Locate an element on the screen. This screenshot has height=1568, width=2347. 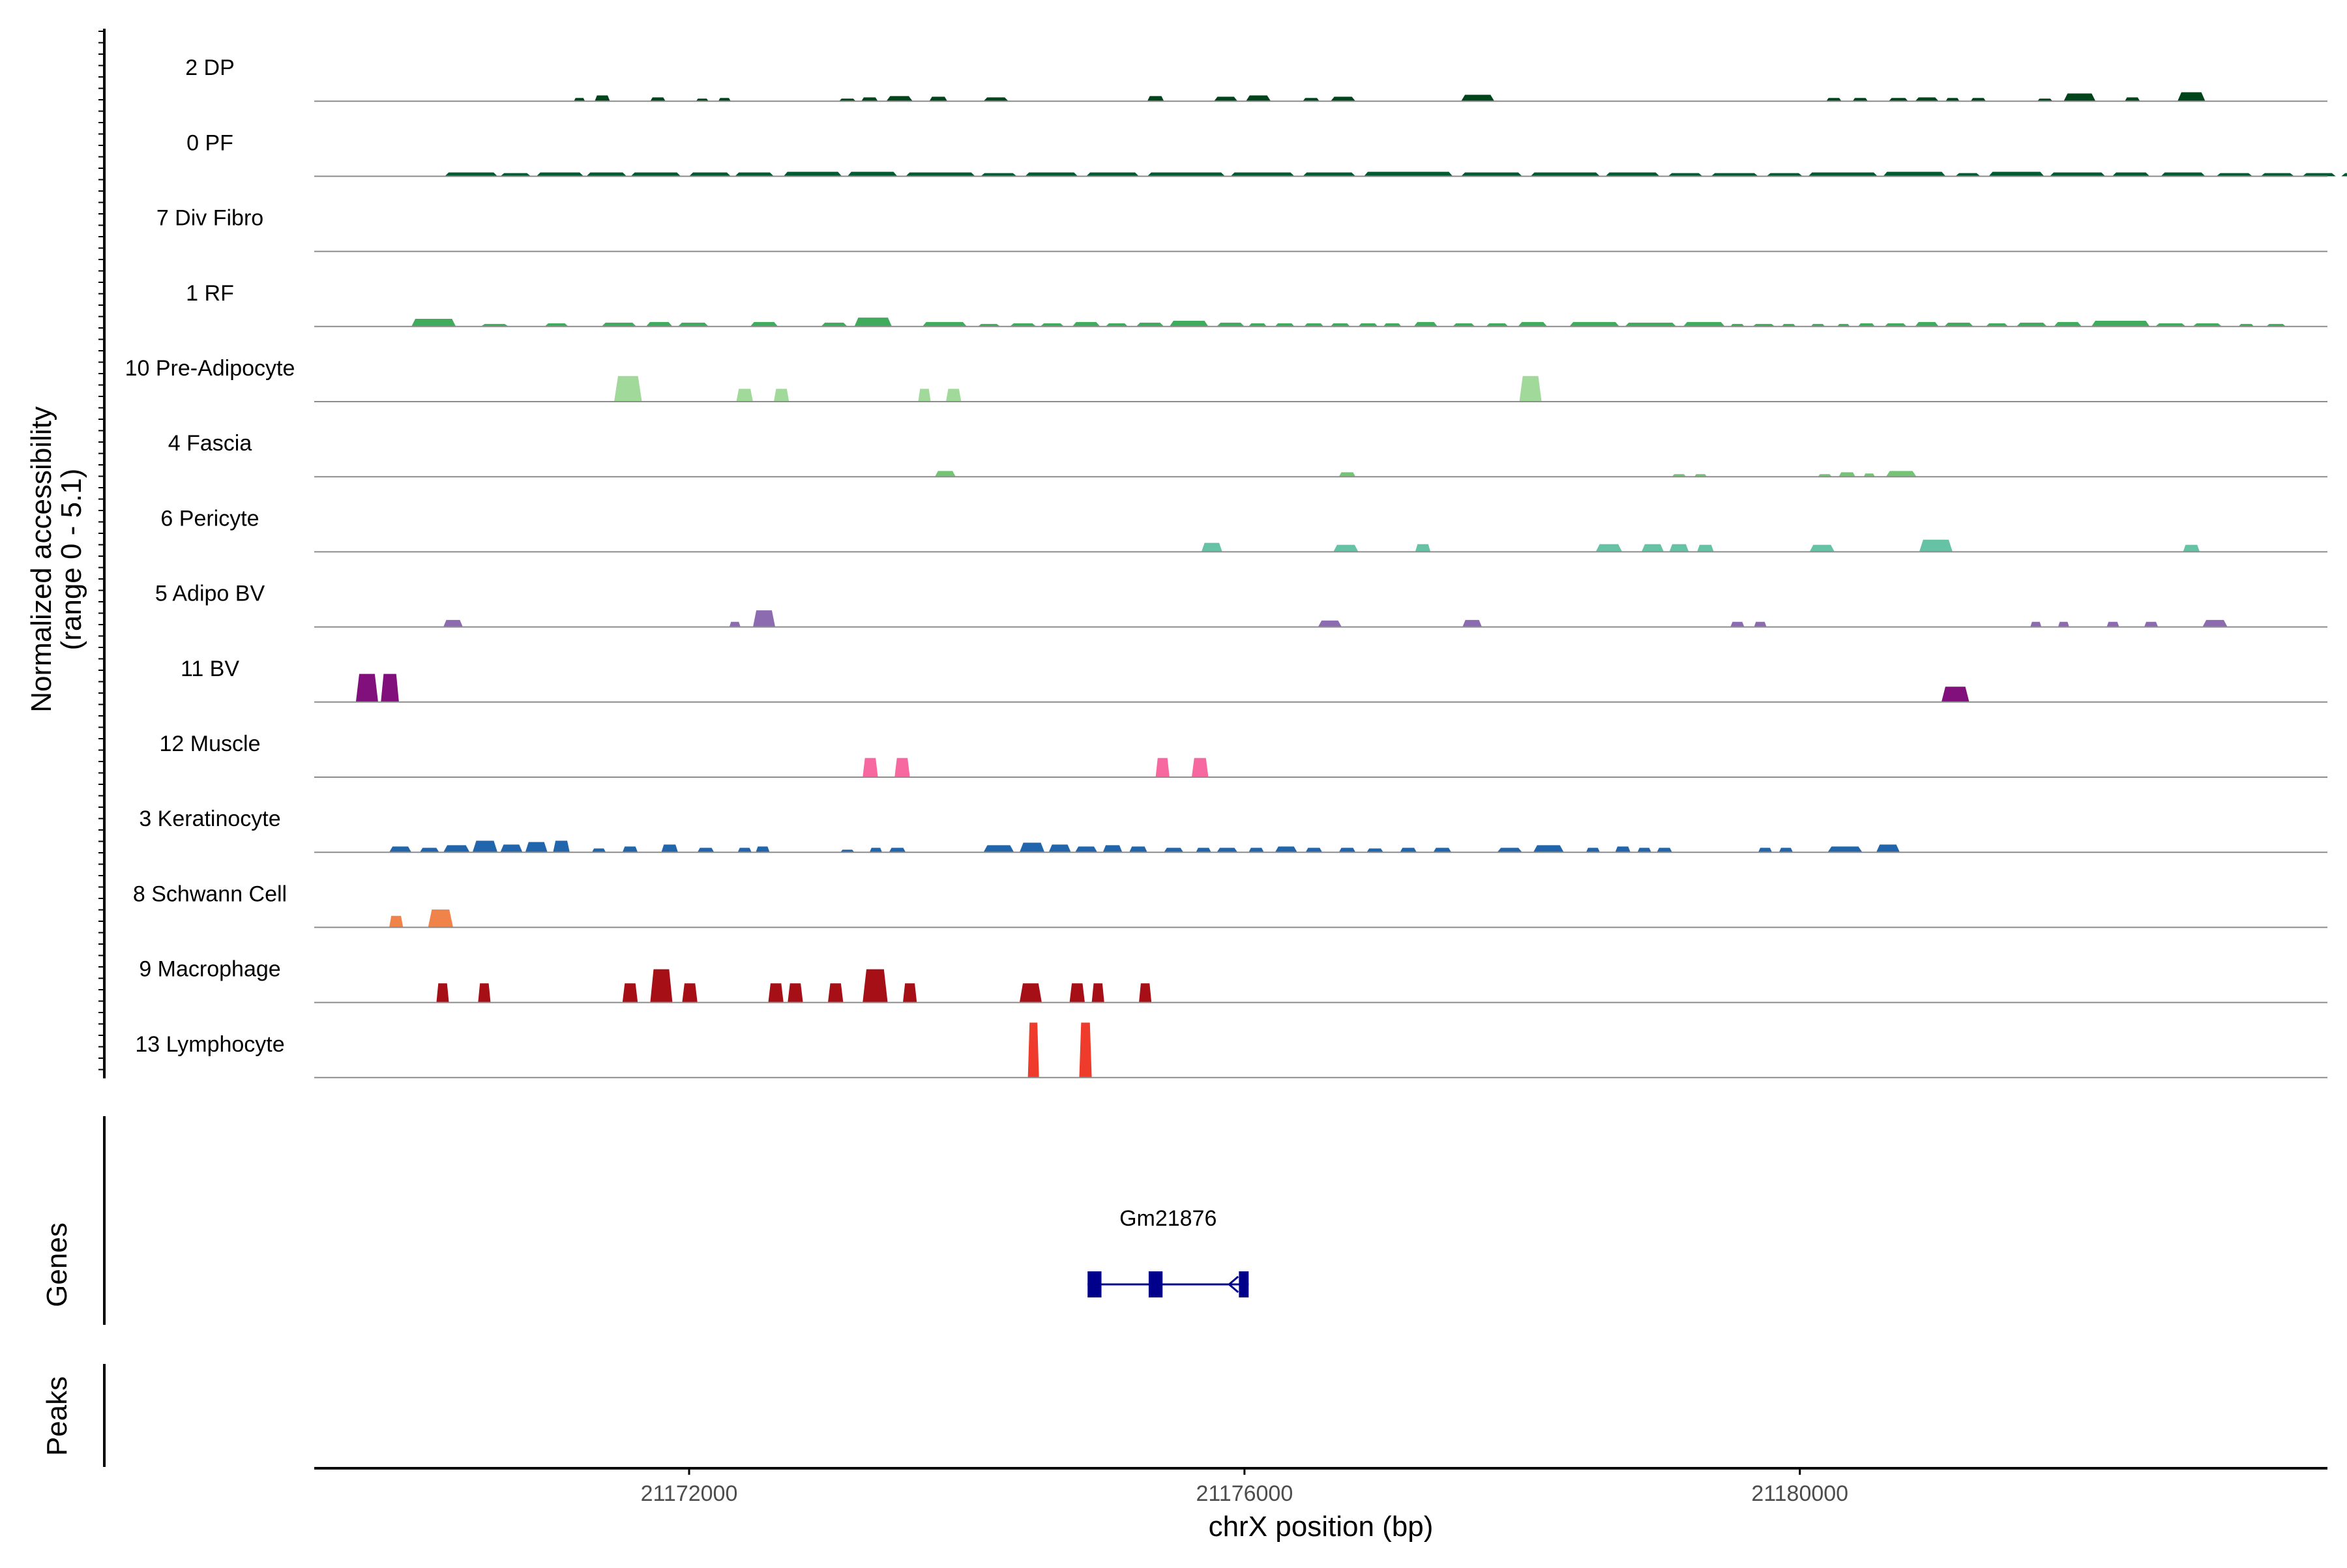
track-4-fascia: 4 Fascia is located at coordinates (1247, 455).